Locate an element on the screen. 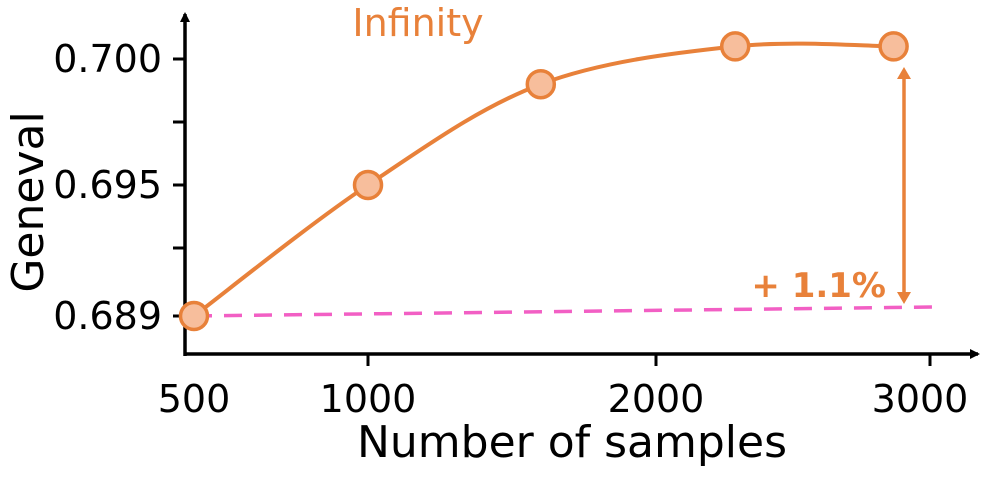  y-axis-title: Geneval is located at coordinates (28, 201).